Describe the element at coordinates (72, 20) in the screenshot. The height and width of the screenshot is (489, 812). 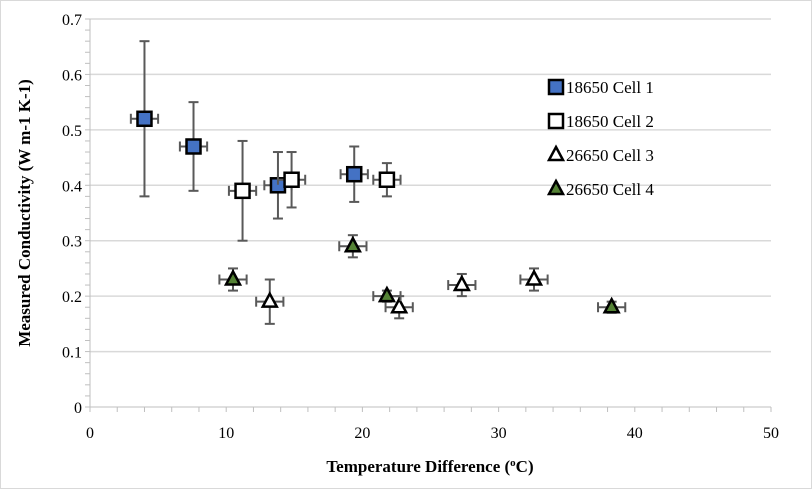
I see `y-tick-label: 0.7` at that location.